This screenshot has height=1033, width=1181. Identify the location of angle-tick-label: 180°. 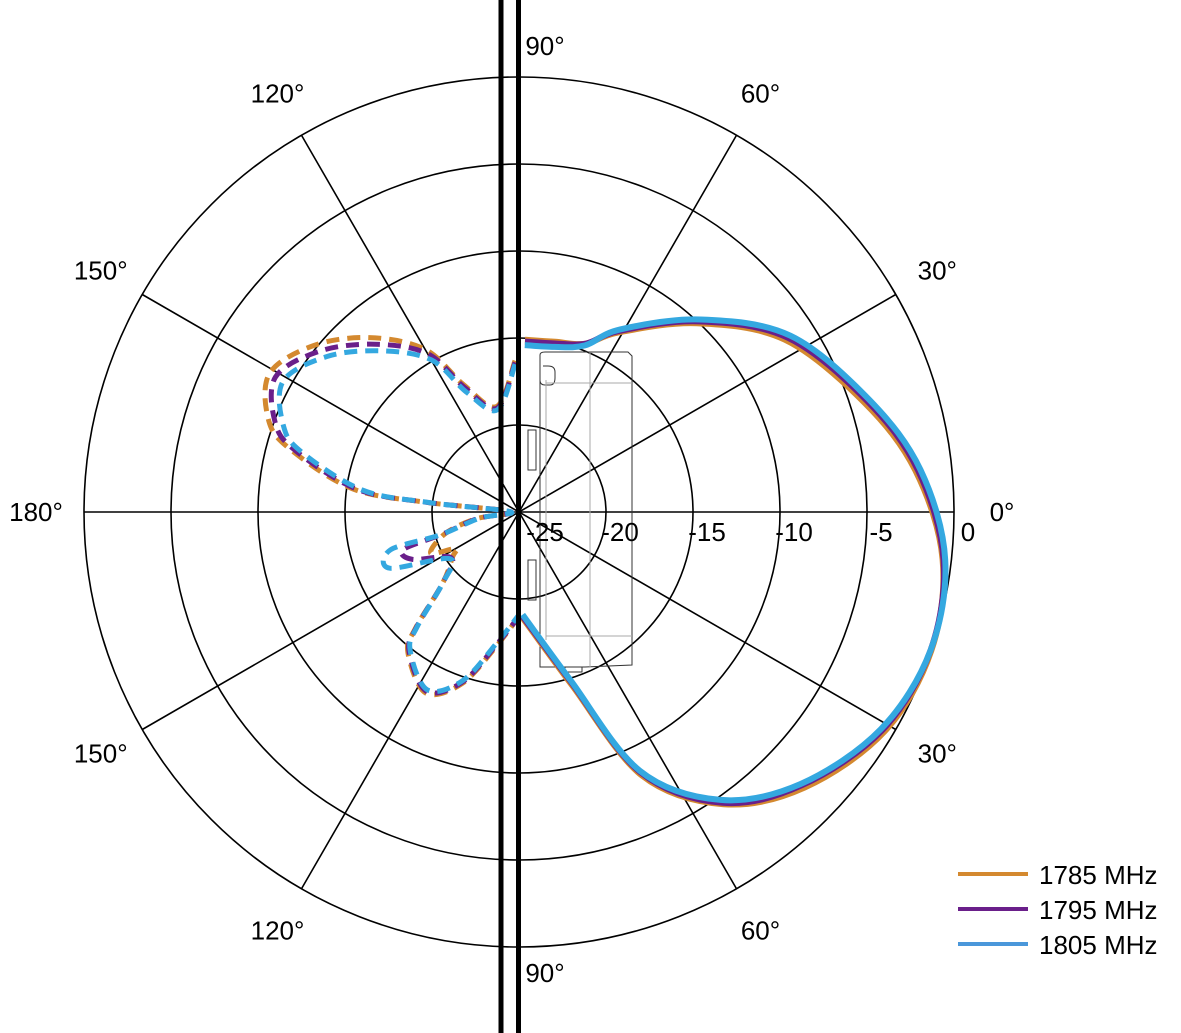
(36, 512).